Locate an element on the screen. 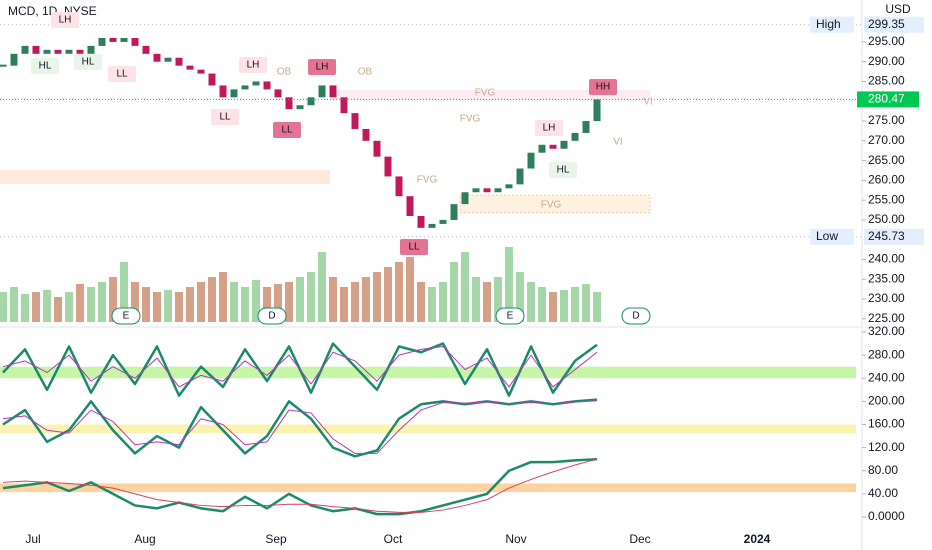  band is located at coordinates (428, 429).